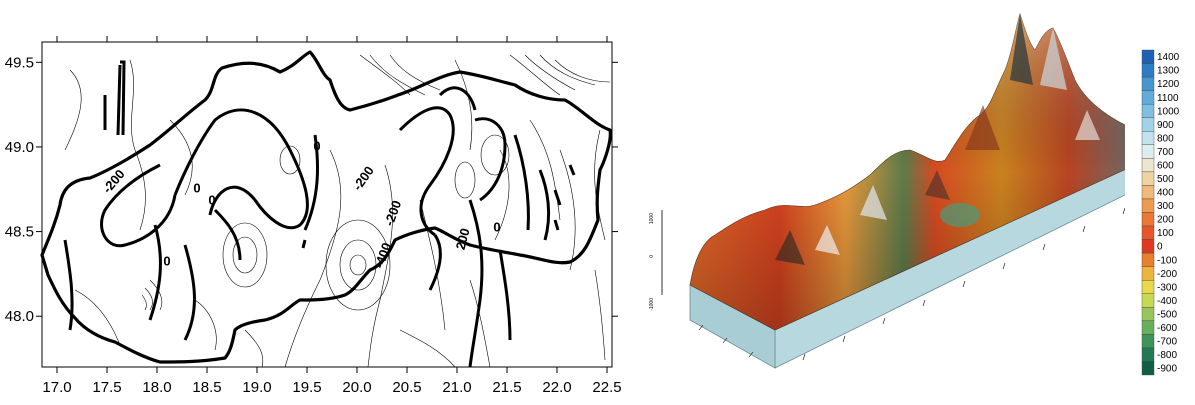 This screenshot has width=1195, height=405. What do you see at coordinates (1165, 179) in the screenshot?
I see `colorbar-label: 500` at bounding box center [1165, 179].